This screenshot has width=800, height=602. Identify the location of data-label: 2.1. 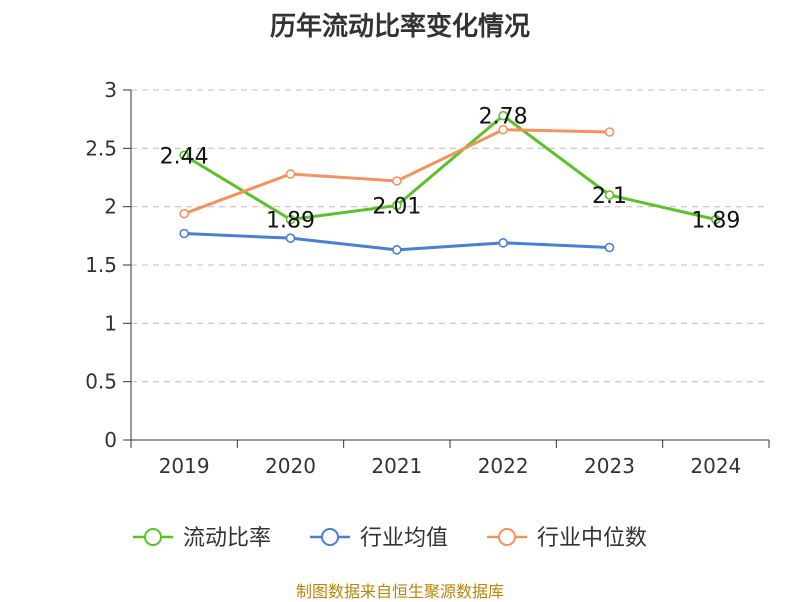
(609, 196).